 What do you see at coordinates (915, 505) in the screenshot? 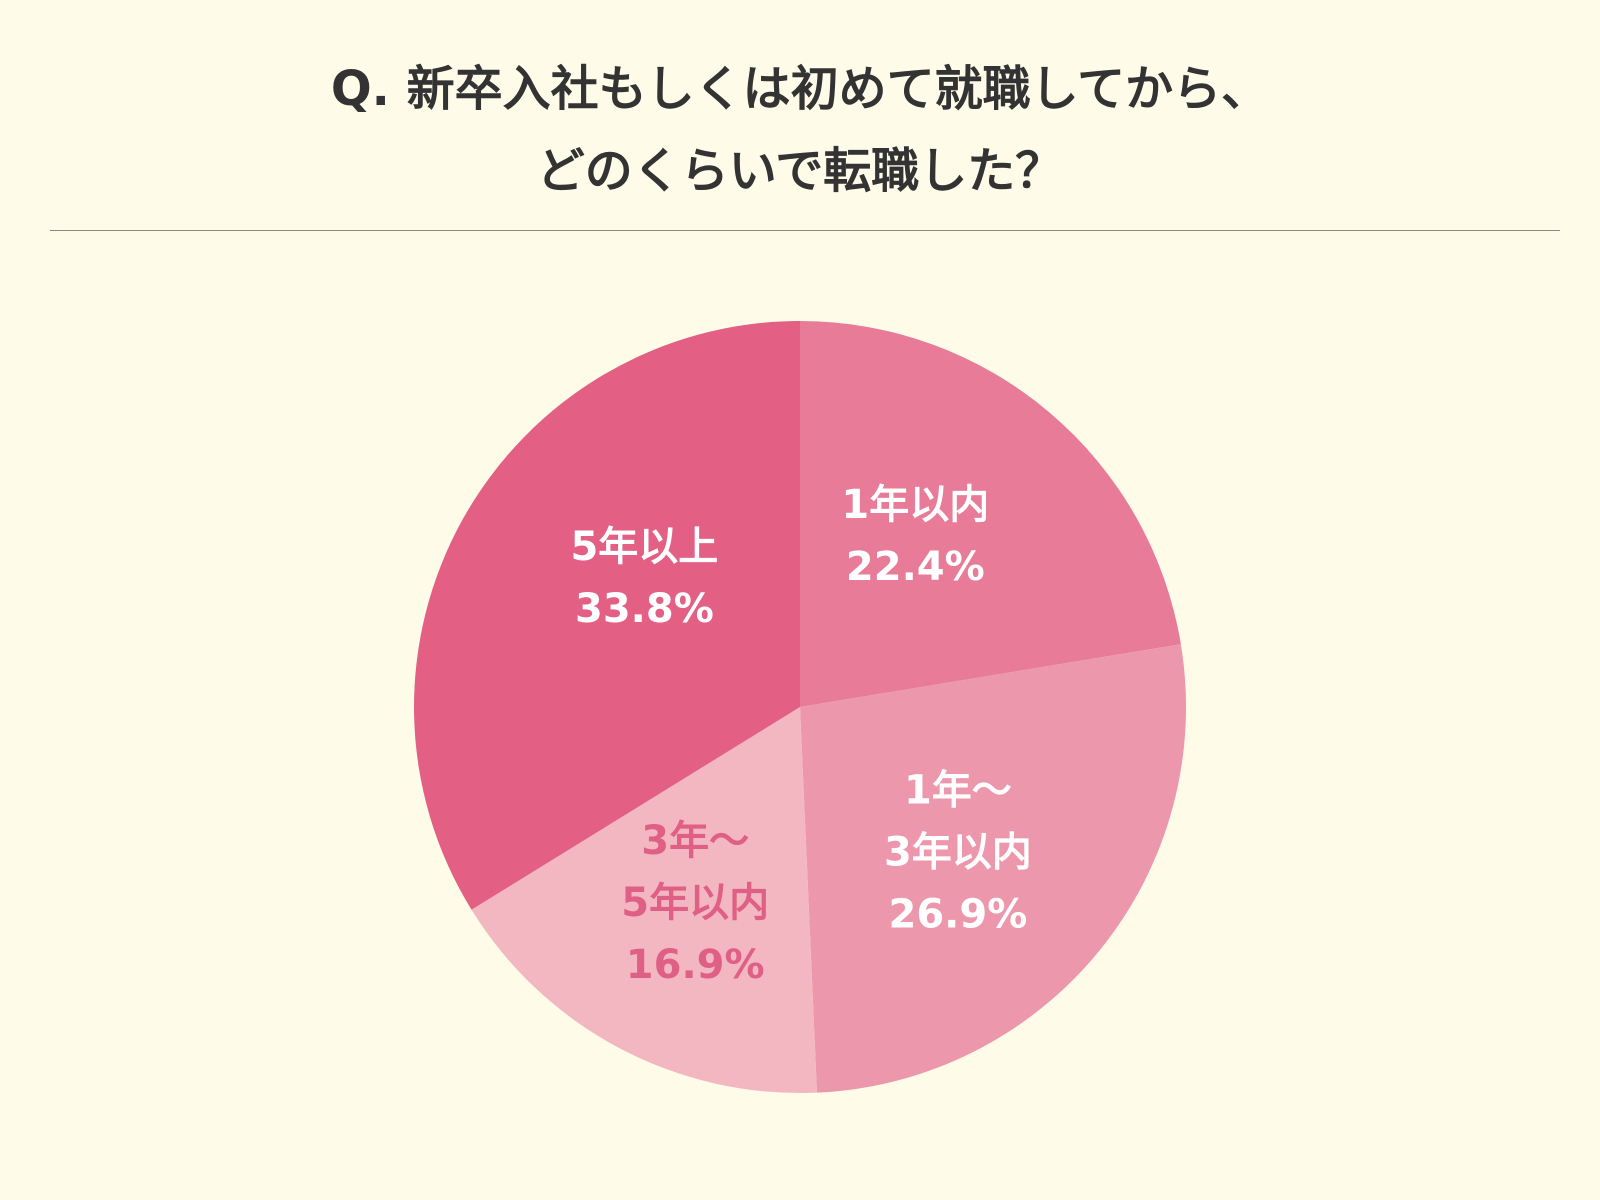
I see `slice-category-label: 1年以内` at bounding box center [915, 505].